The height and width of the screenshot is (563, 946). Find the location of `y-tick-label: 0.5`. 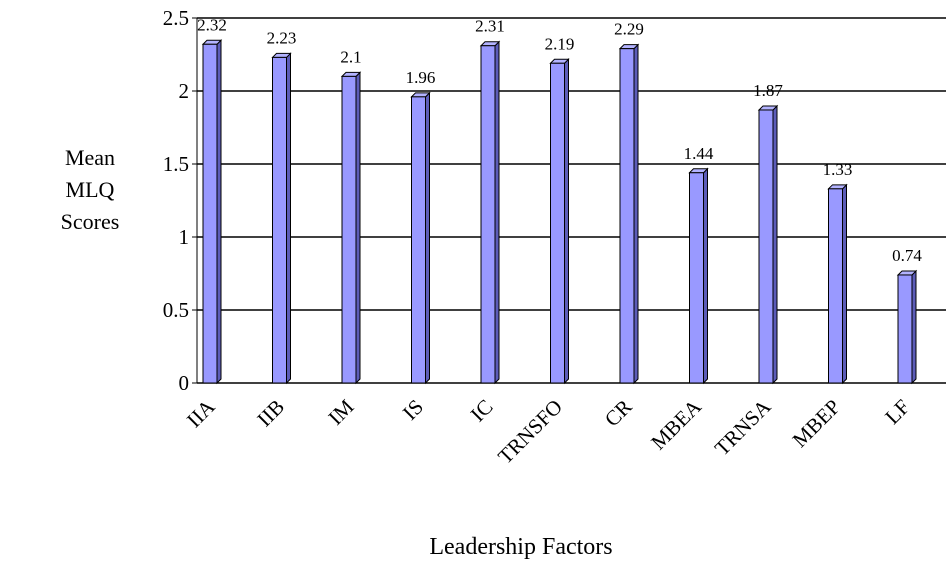

y-tick-label: 0.5 is located at coordinates (176, 310).